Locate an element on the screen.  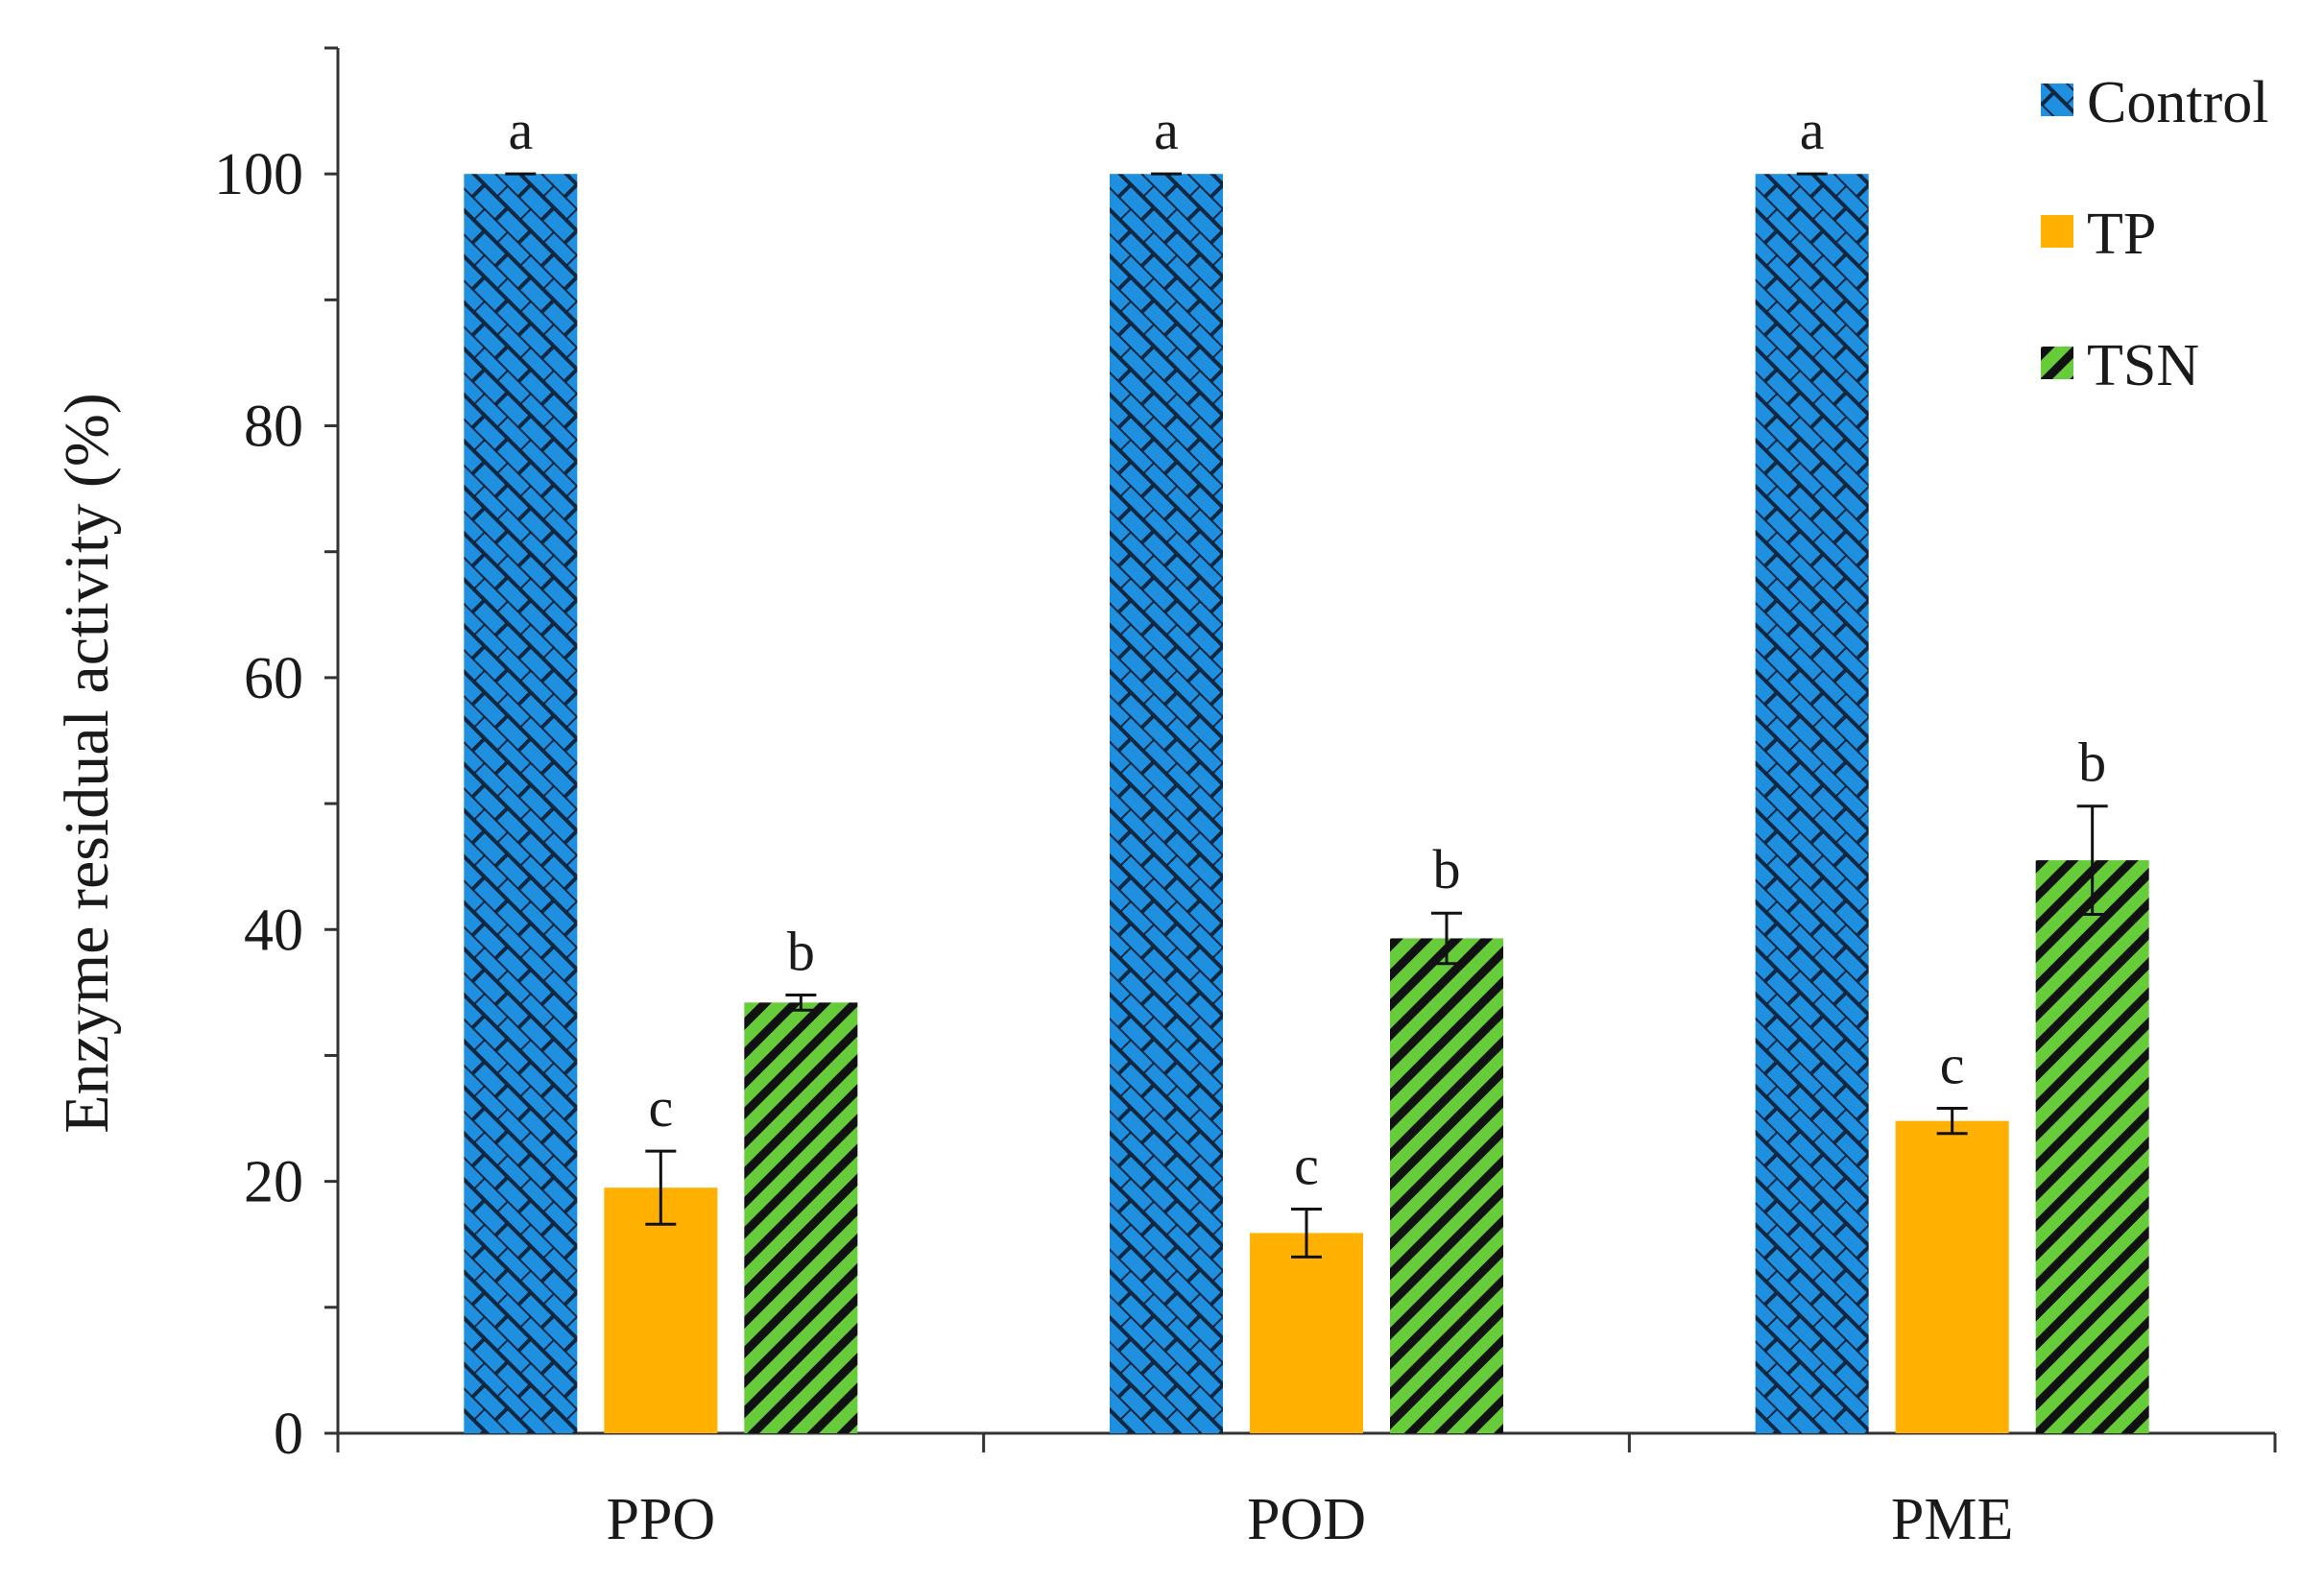
legend-label: TP is located at coordinates (2121, 234).